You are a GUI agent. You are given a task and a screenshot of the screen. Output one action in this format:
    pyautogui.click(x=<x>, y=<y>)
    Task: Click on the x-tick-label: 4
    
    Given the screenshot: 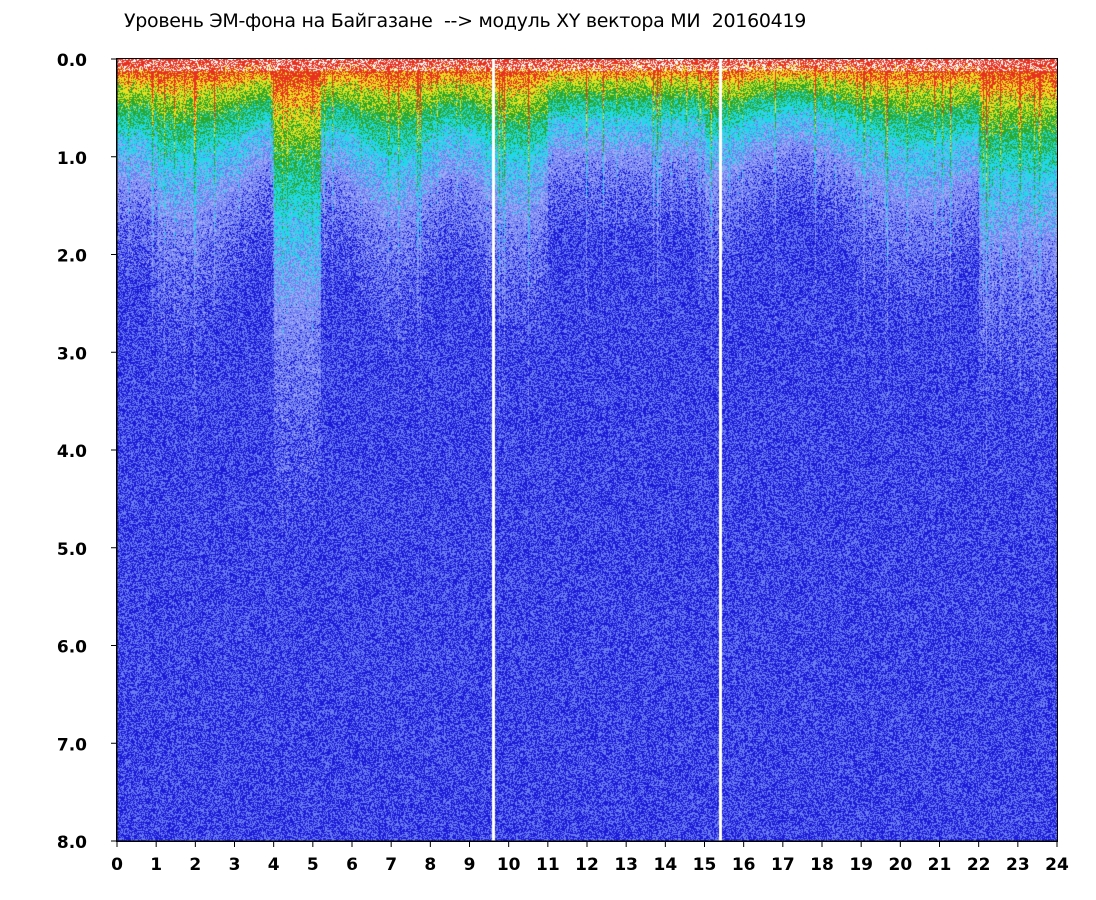 What is the action you would take?
    pyautogui.click(x=274, y=865)
    